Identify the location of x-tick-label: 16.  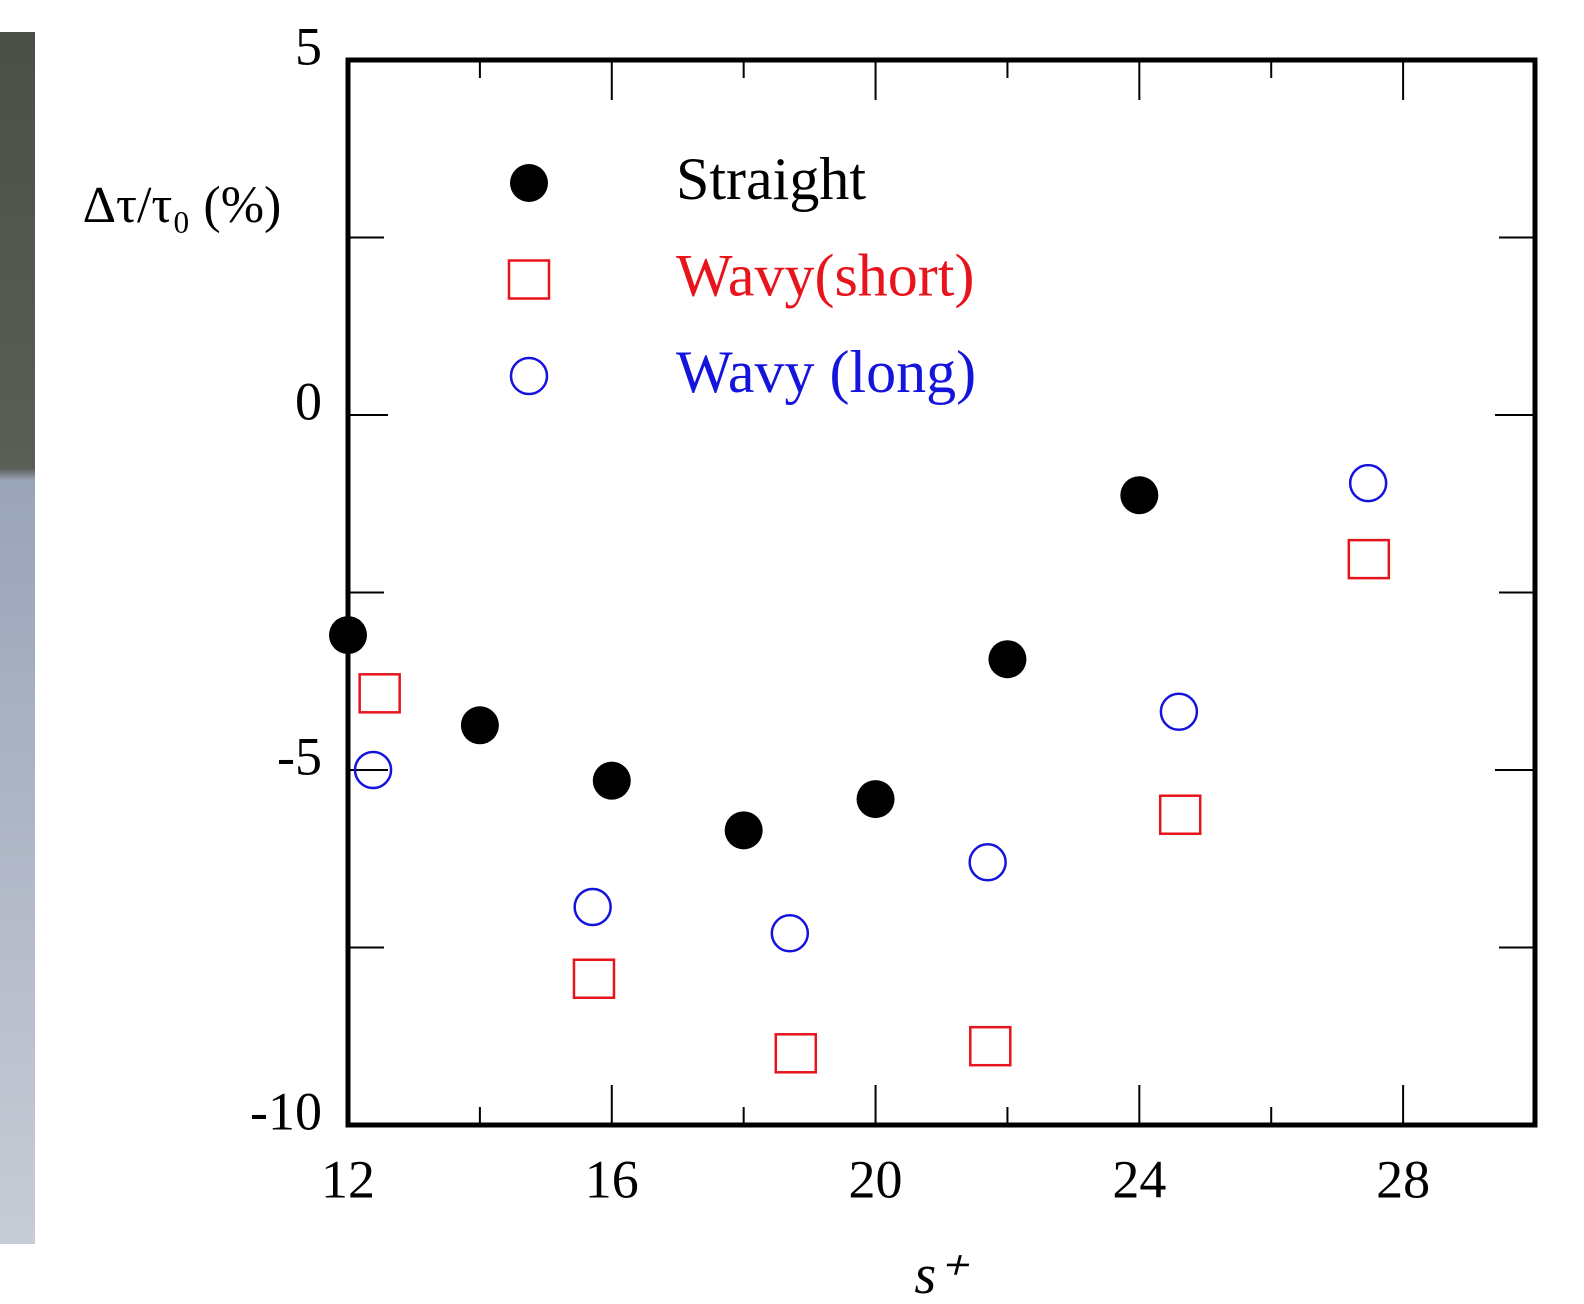
(612, 1179).